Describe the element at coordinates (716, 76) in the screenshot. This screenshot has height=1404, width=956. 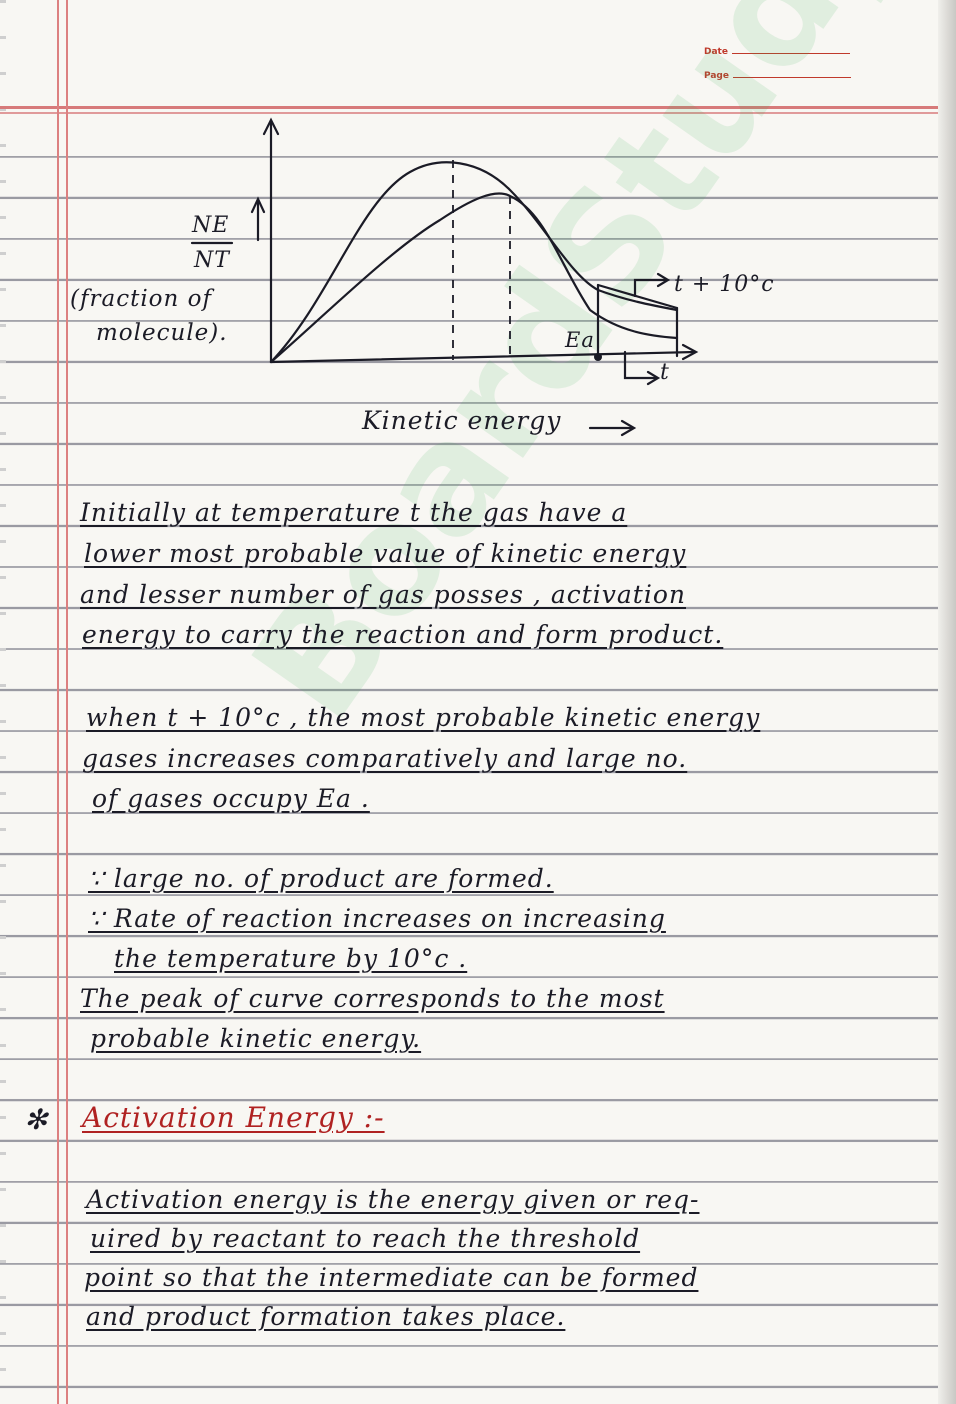
I see `page-label: Page` at that location.